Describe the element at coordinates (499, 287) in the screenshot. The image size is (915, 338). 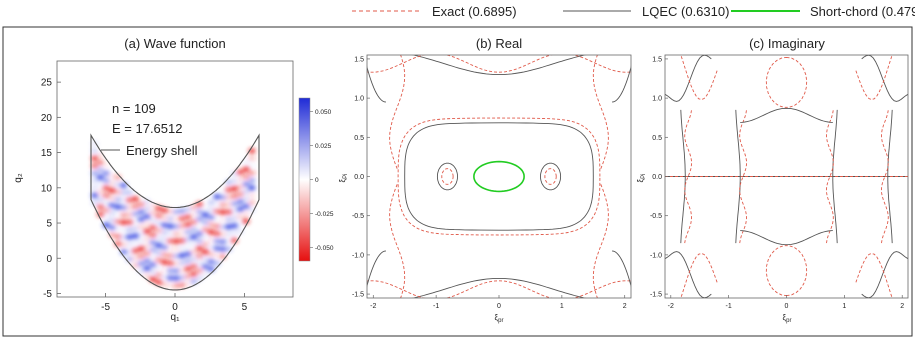
I see `lqec-outer-branch` at that location.